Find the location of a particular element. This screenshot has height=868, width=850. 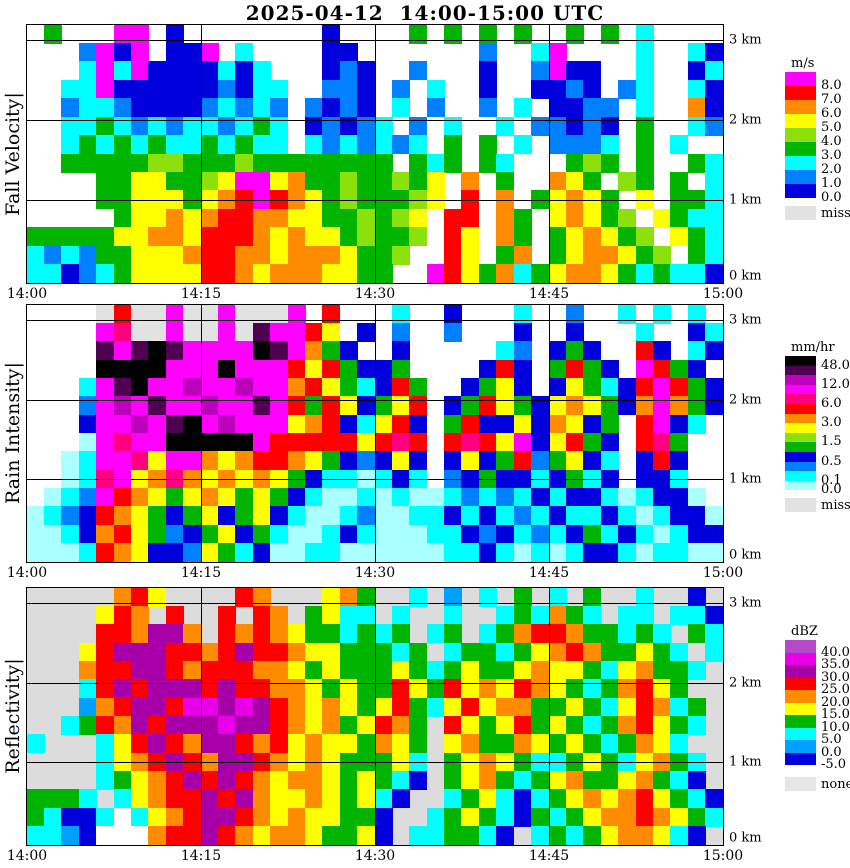

rain-intensity-height-axis: 3 km 2 km 1 km 0 km is located at coordinates (751, 433).